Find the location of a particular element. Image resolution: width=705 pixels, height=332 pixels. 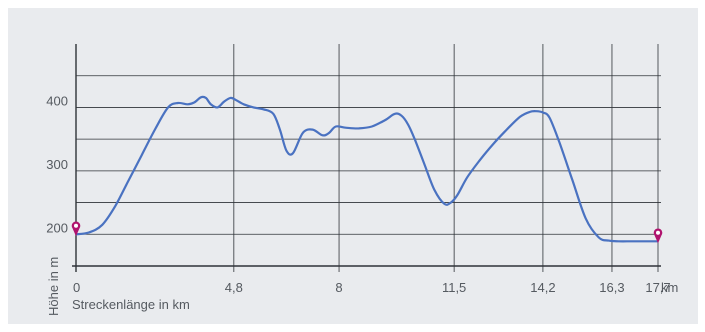

x-tick-label: 14,2 is located at coordinates (542, 287).